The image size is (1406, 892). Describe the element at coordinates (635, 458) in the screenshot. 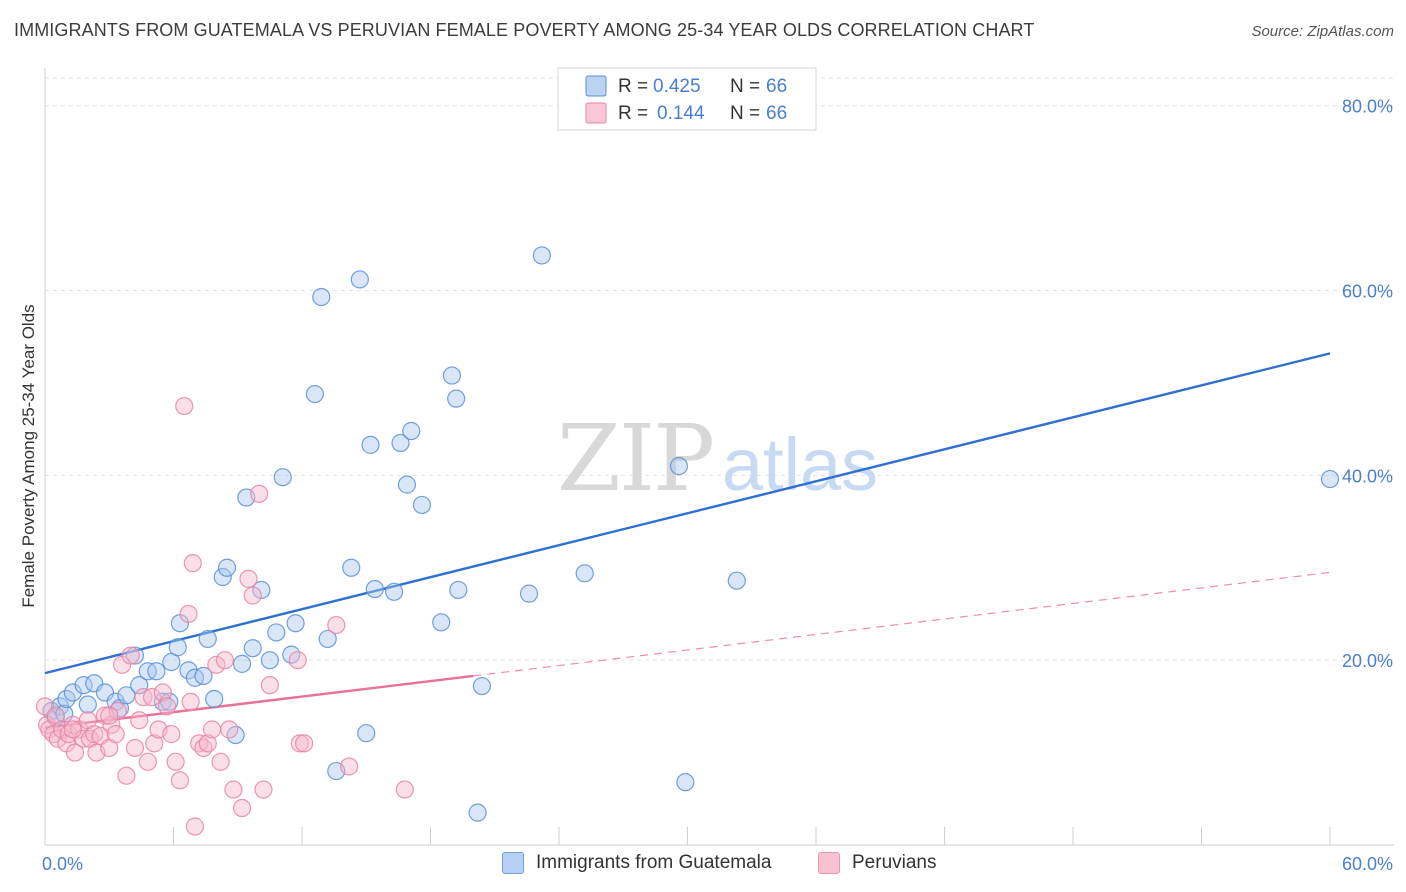

I see `watermark-zip: ZIP` at that location.